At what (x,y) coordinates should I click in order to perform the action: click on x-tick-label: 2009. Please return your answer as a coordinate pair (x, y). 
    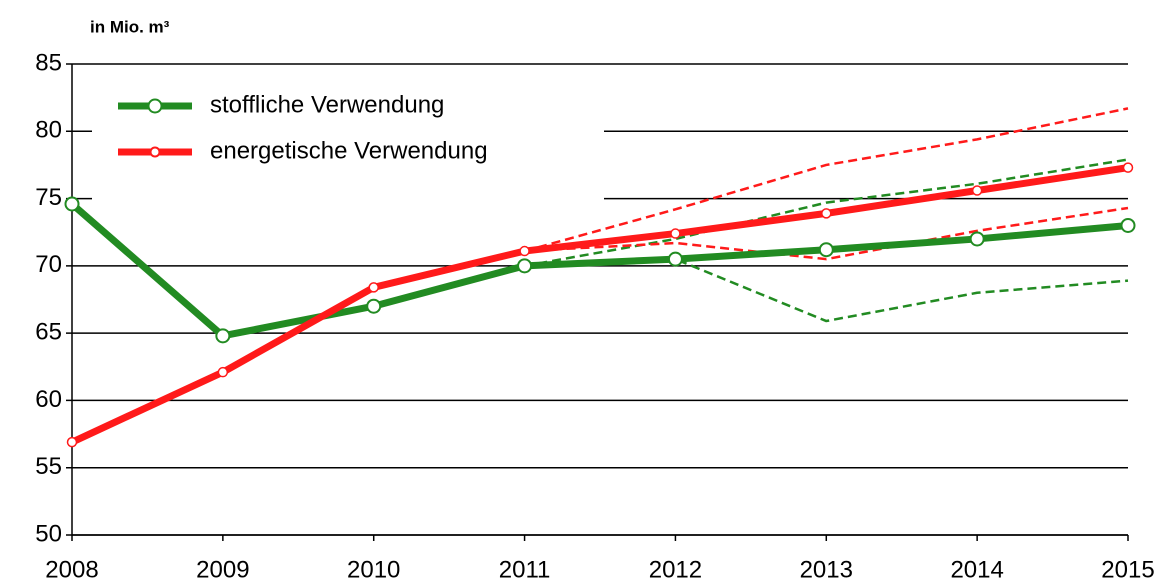
    Looking at the image, I should click on (222, 569).